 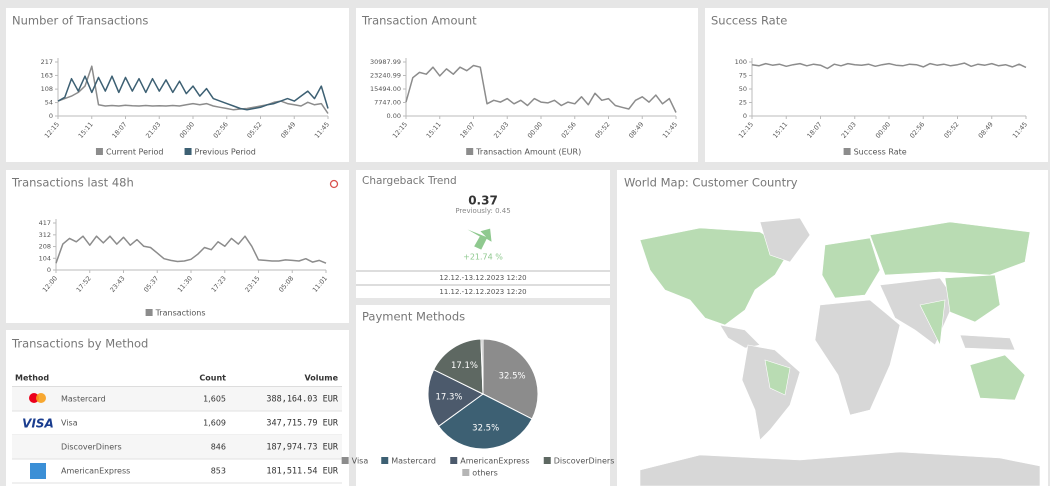 I want to click on antarctica, so click(x=840, y=468).